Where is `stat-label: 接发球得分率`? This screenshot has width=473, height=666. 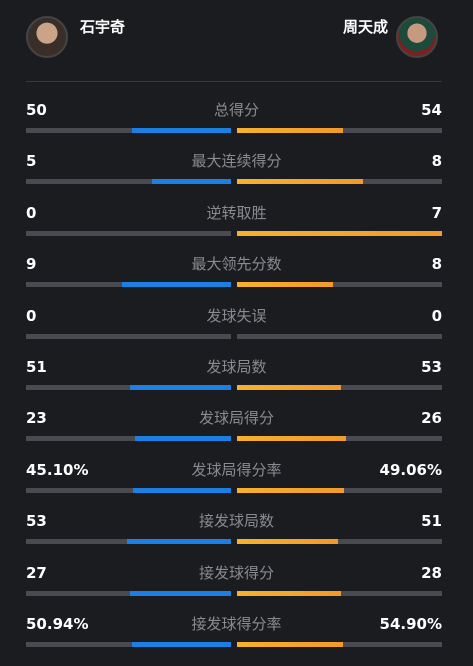
stat-label: 接发球得分率 is located at coordinates (236, 624).